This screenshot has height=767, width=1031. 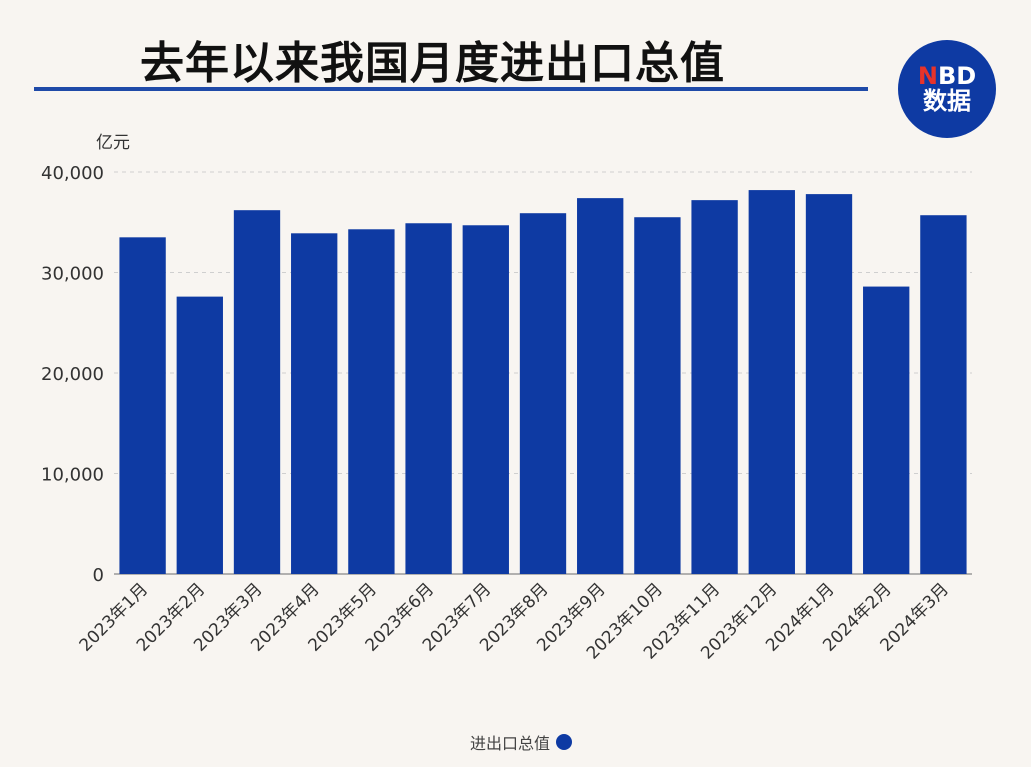 What do you see at coordinates (98, 575) in the screenshot?
I see `y-tick-label: 0` at bounding box center [98, 575].